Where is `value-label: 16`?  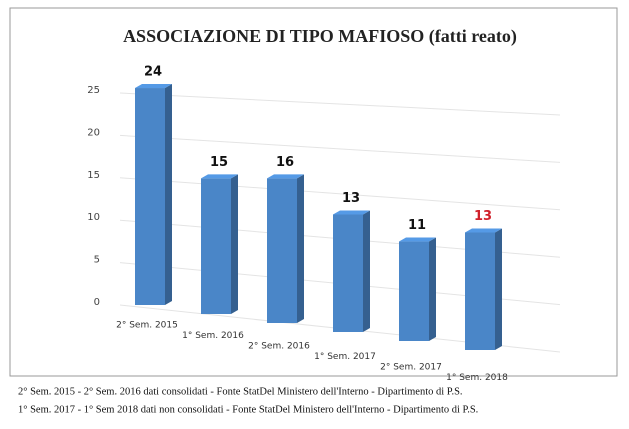
value-label: 16 is located at coordinates (285, 162).